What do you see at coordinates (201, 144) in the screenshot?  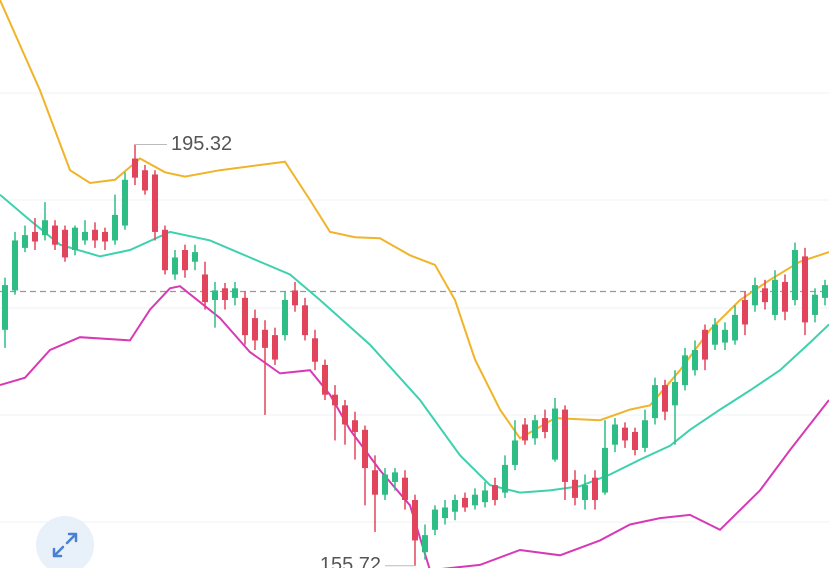 I see `annotation-label: 195.32` at bounding box center [201, 144].